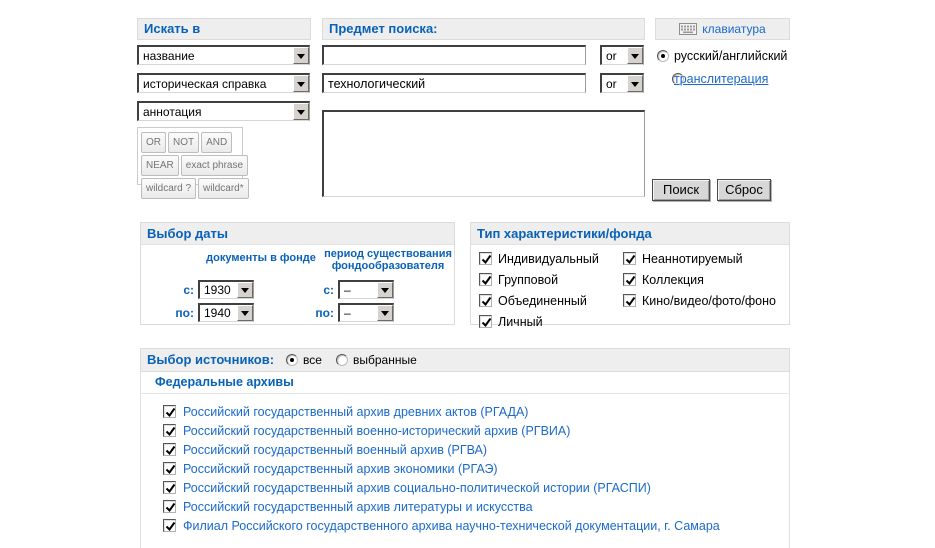 Image resolution: width=935 pixels, height=548 pixels. What do you see at coordinates (224, 382) in the screenshot?
I see `federal-archives-title: Федеральные архивы` at bounding box center [224, 382].